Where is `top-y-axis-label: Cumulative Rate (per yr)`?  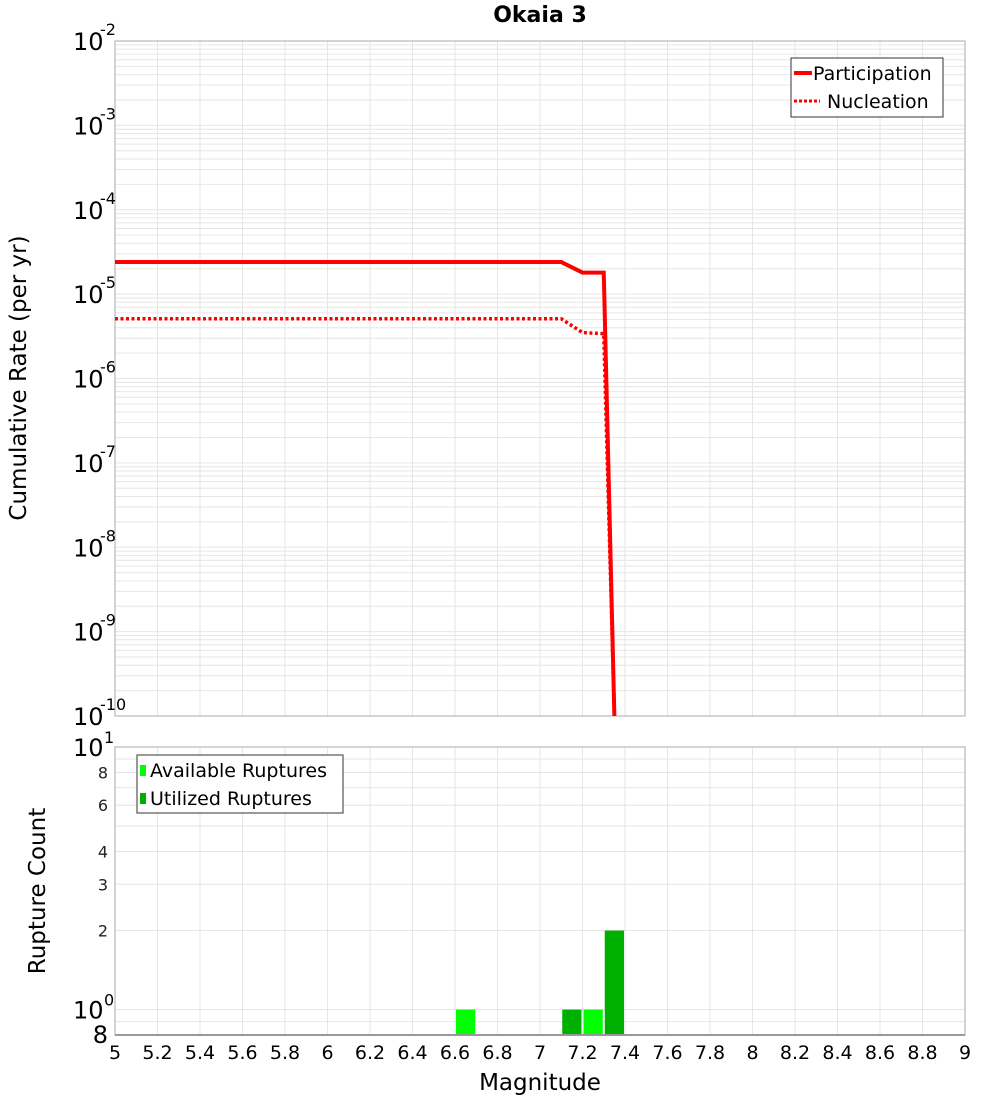
top-y-axis-label: Cumulative Rate (per yr) is located at coordinates (19, 377).